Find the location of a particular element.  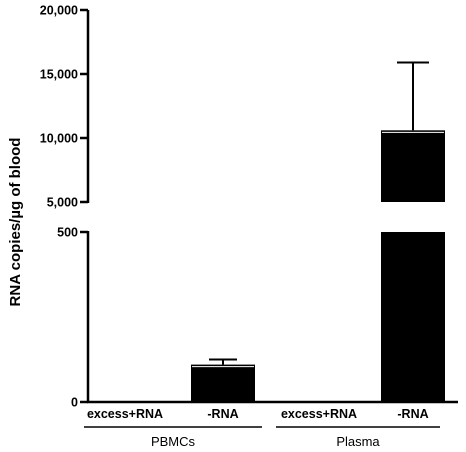

group-label: PBMCs is located at coordinates (173, 441).